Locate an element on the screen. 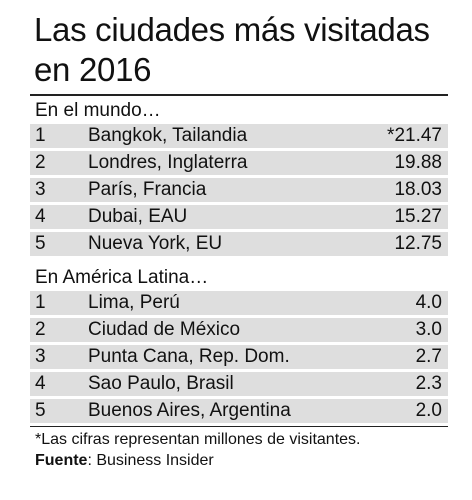 The height and width of the screenshot is (500, 472). latam-row-5: 5 Buenos Aires, Argentina 2.0 is located at coordinates (239, 410).